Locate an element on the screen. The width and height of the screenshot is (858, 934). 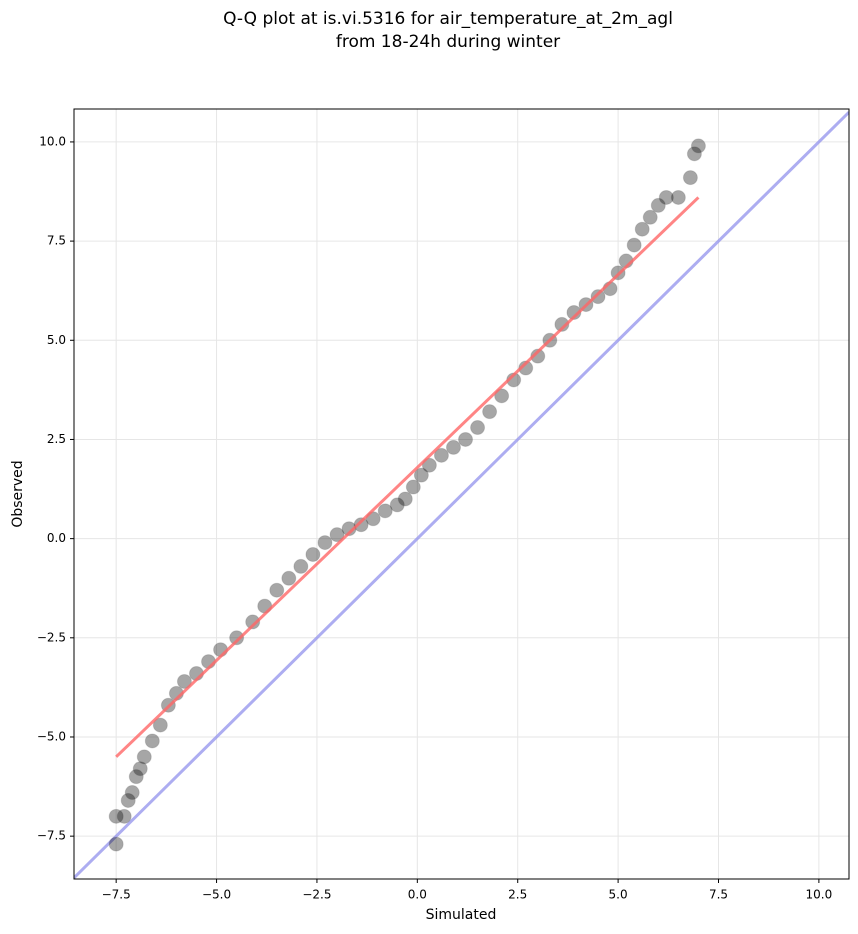
x-tick-label: −5.0 is located at coordinates (216, 895).